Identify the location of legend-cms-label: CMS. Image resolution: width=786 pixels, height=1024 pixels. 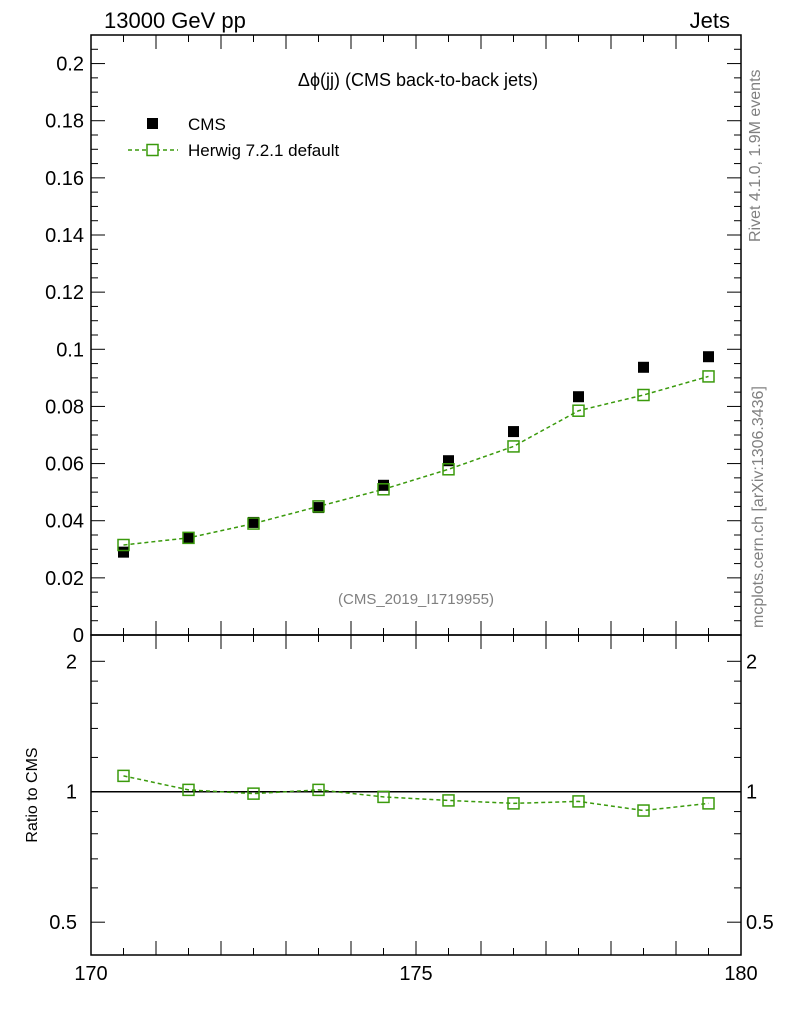
(207, 124).